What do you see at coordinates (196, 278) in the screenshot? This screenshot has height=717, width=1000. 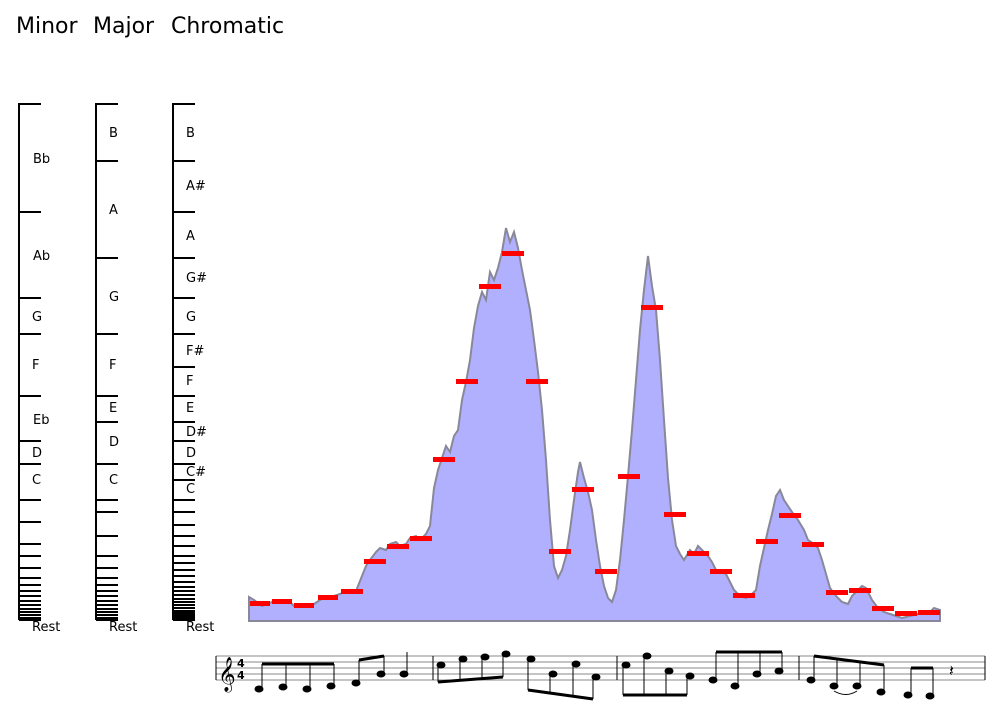 I see `chromatic-label-g-sharp: G#` at bounding box center [196, 278].